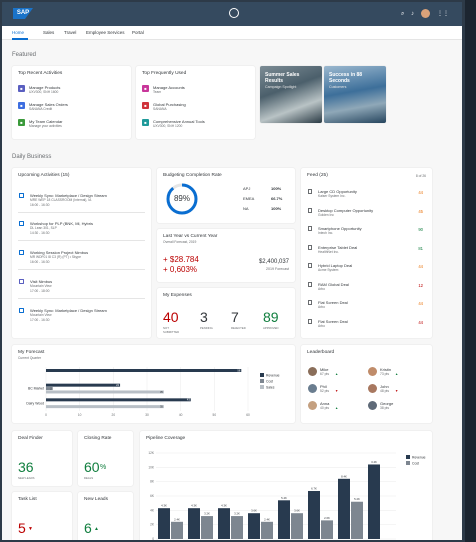 The width and height of the screenshot is (476, 542). Describe the element at coordinates (18, 32) in the screenshot. I see `tab-home: Home` at that location.